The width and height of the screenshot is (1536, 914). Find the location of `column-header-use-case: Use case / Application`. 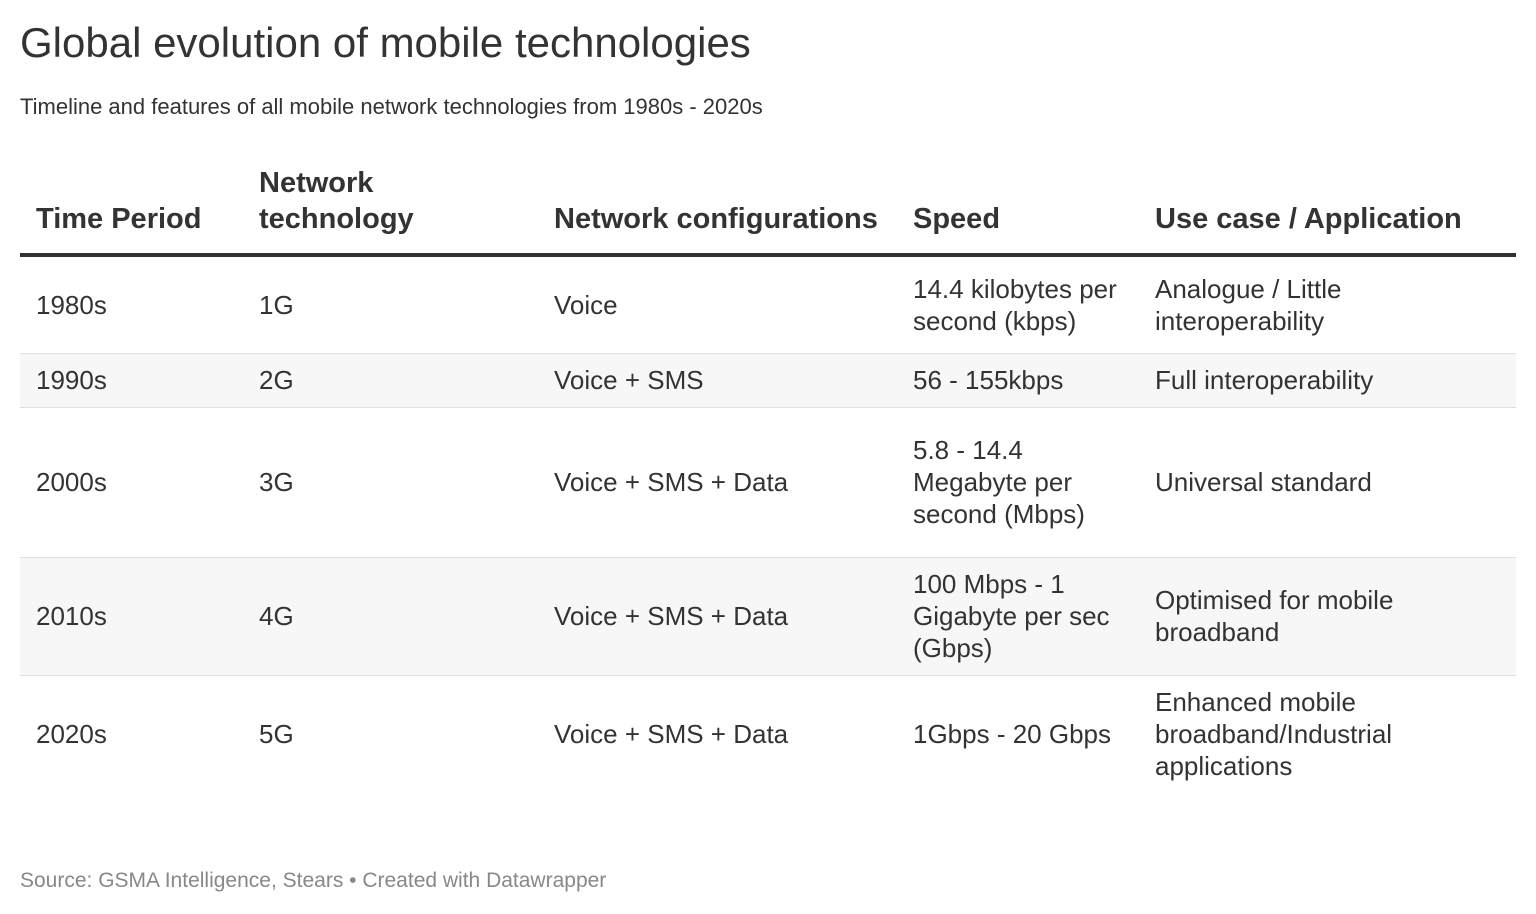

column-header-use-case: Use case / Application is located at coordinates (1327, 211).